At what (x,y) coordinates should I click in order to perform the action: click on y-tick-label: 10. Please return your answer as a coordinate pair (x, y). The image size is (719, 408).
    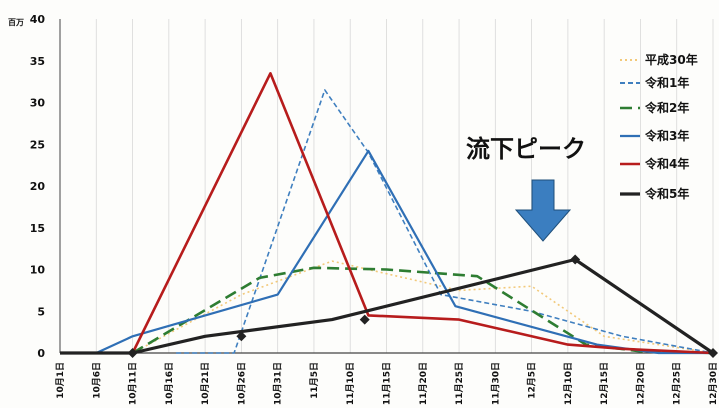
    Looking at the image, I should click on (38, 270).